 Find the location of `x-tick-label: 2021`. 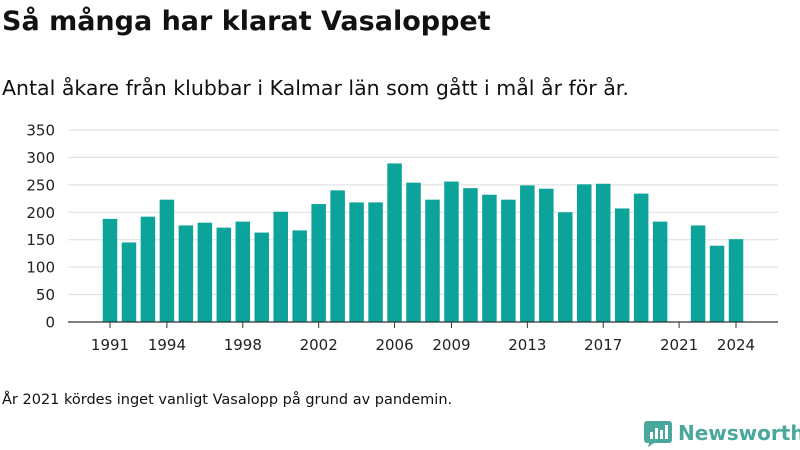

x-tick-label: 2021 is located at coordinates (679, 345).